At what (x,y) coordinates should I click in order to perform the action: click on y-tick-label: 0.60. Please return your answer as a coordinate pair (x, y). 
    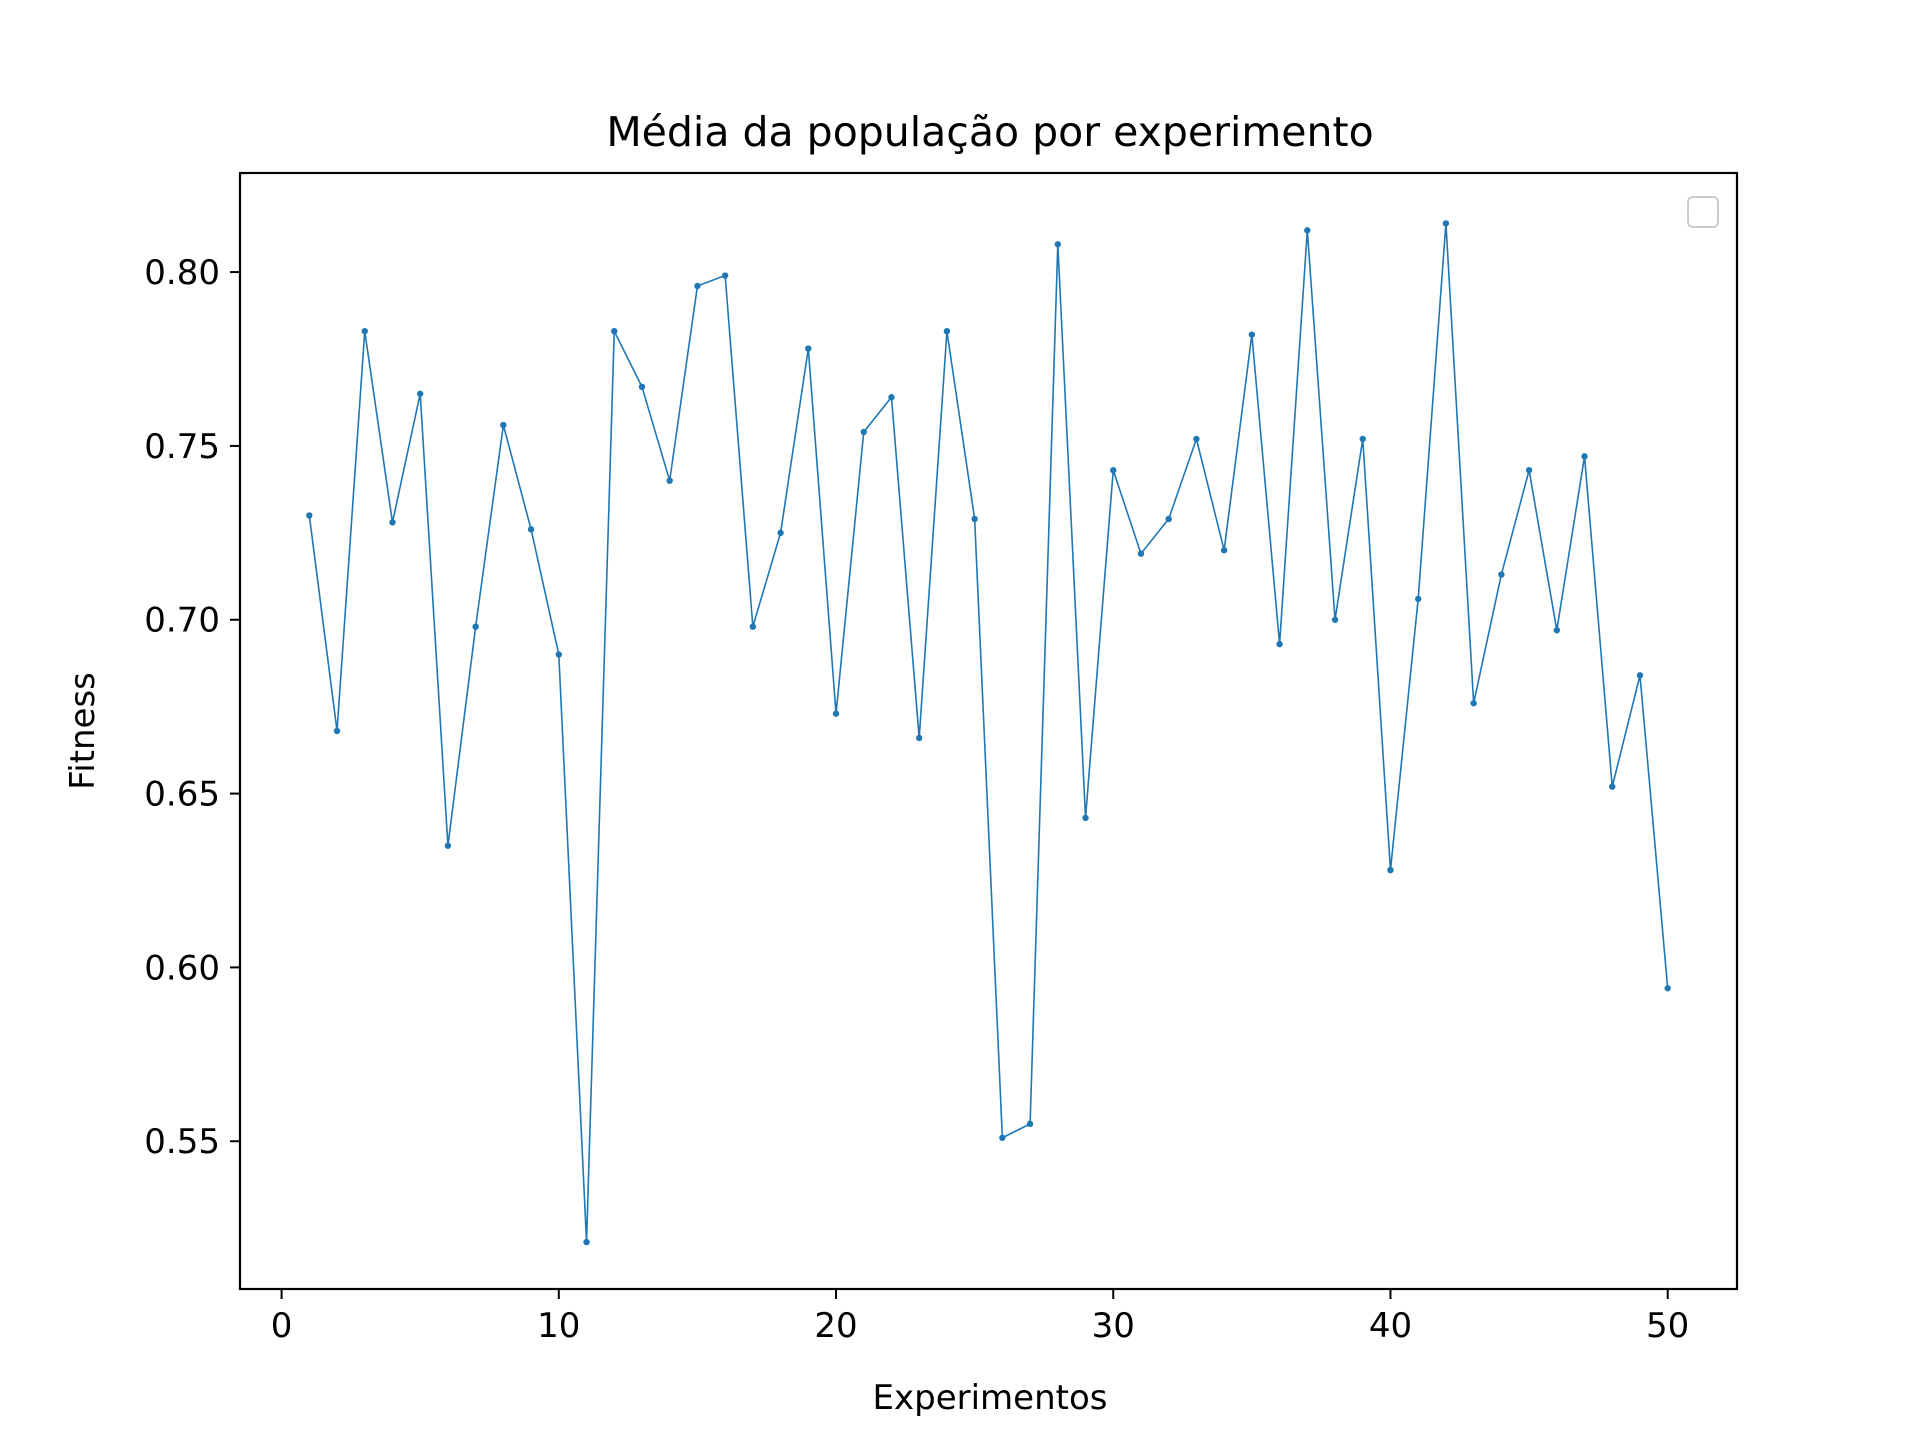
    Looking at the image, I should click on (182, 968).